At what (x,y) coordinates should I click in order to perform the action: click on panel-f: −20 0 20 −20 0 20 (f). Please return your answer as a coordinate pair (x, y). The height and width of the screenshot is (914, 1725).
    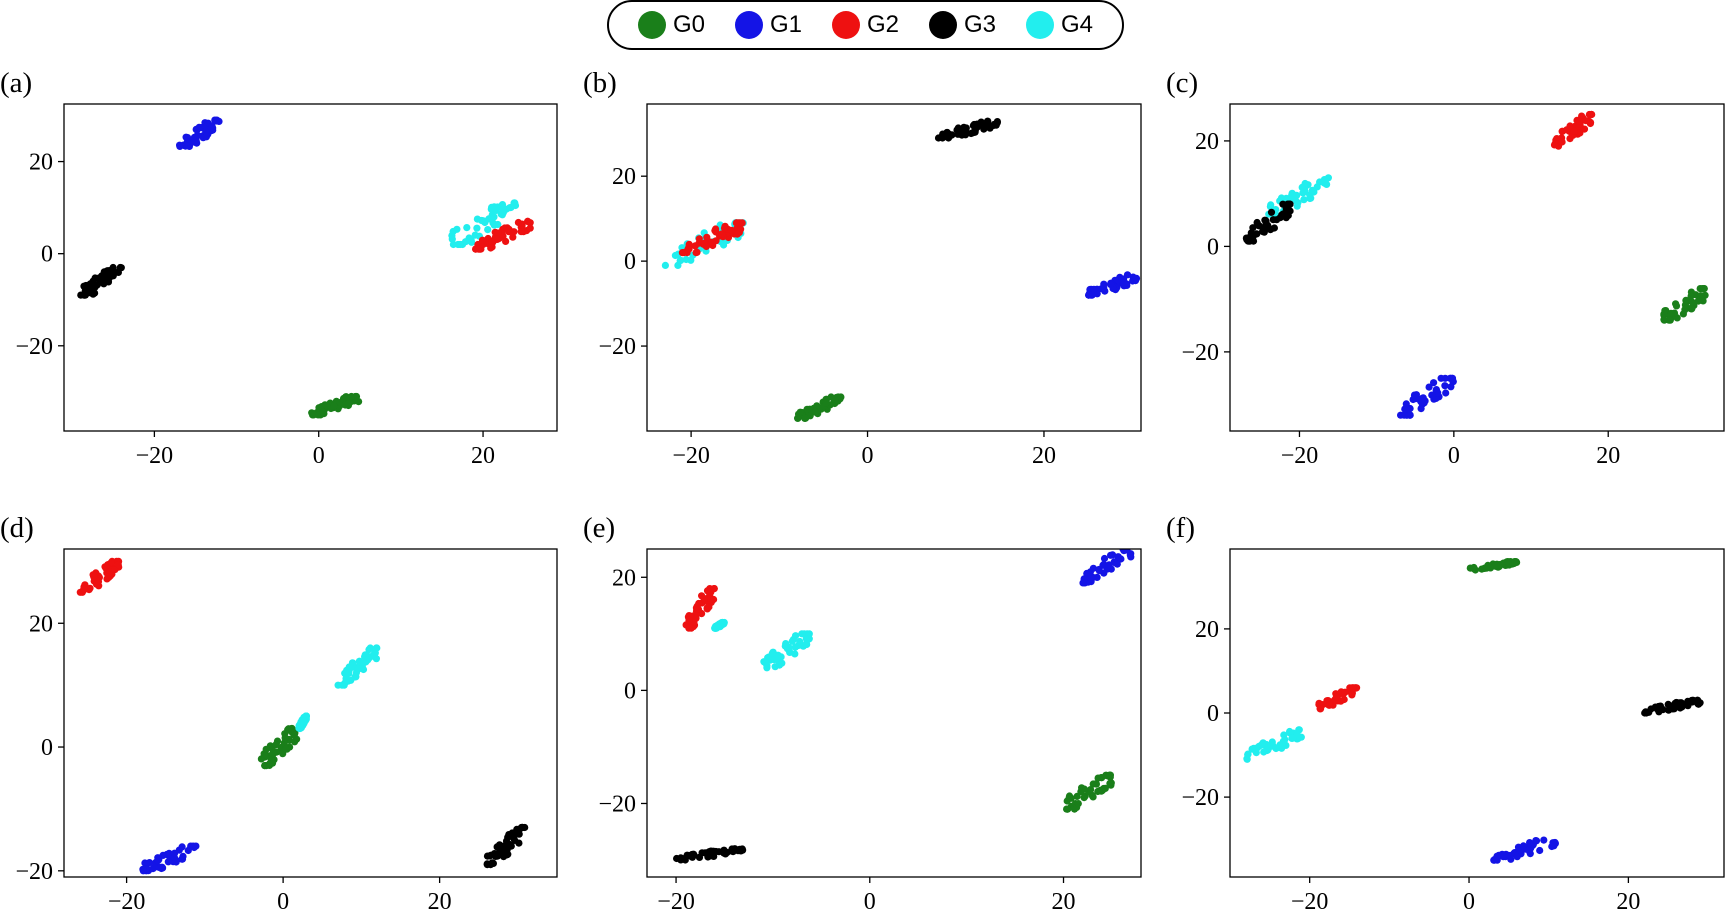
    Looking at the image, I should click on (1445, 713).